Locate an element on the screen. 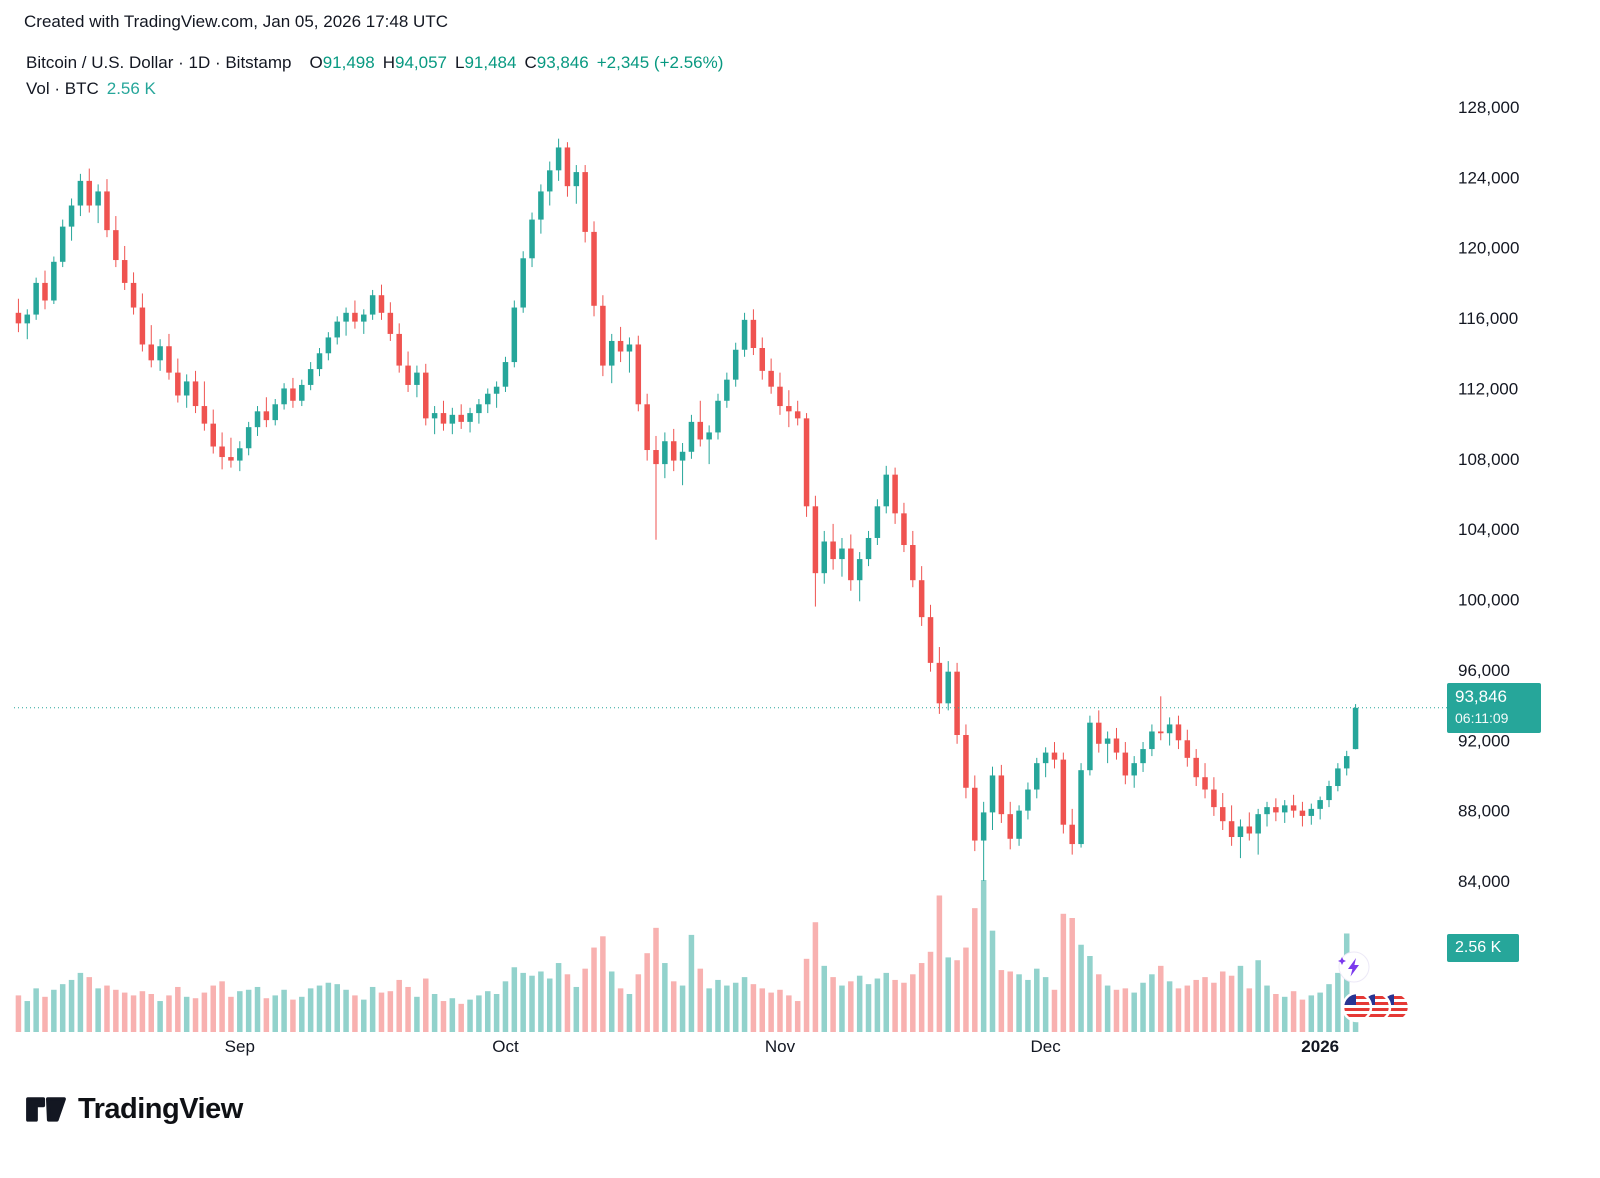  flag-ring is located at coordinates (1357, 1007).